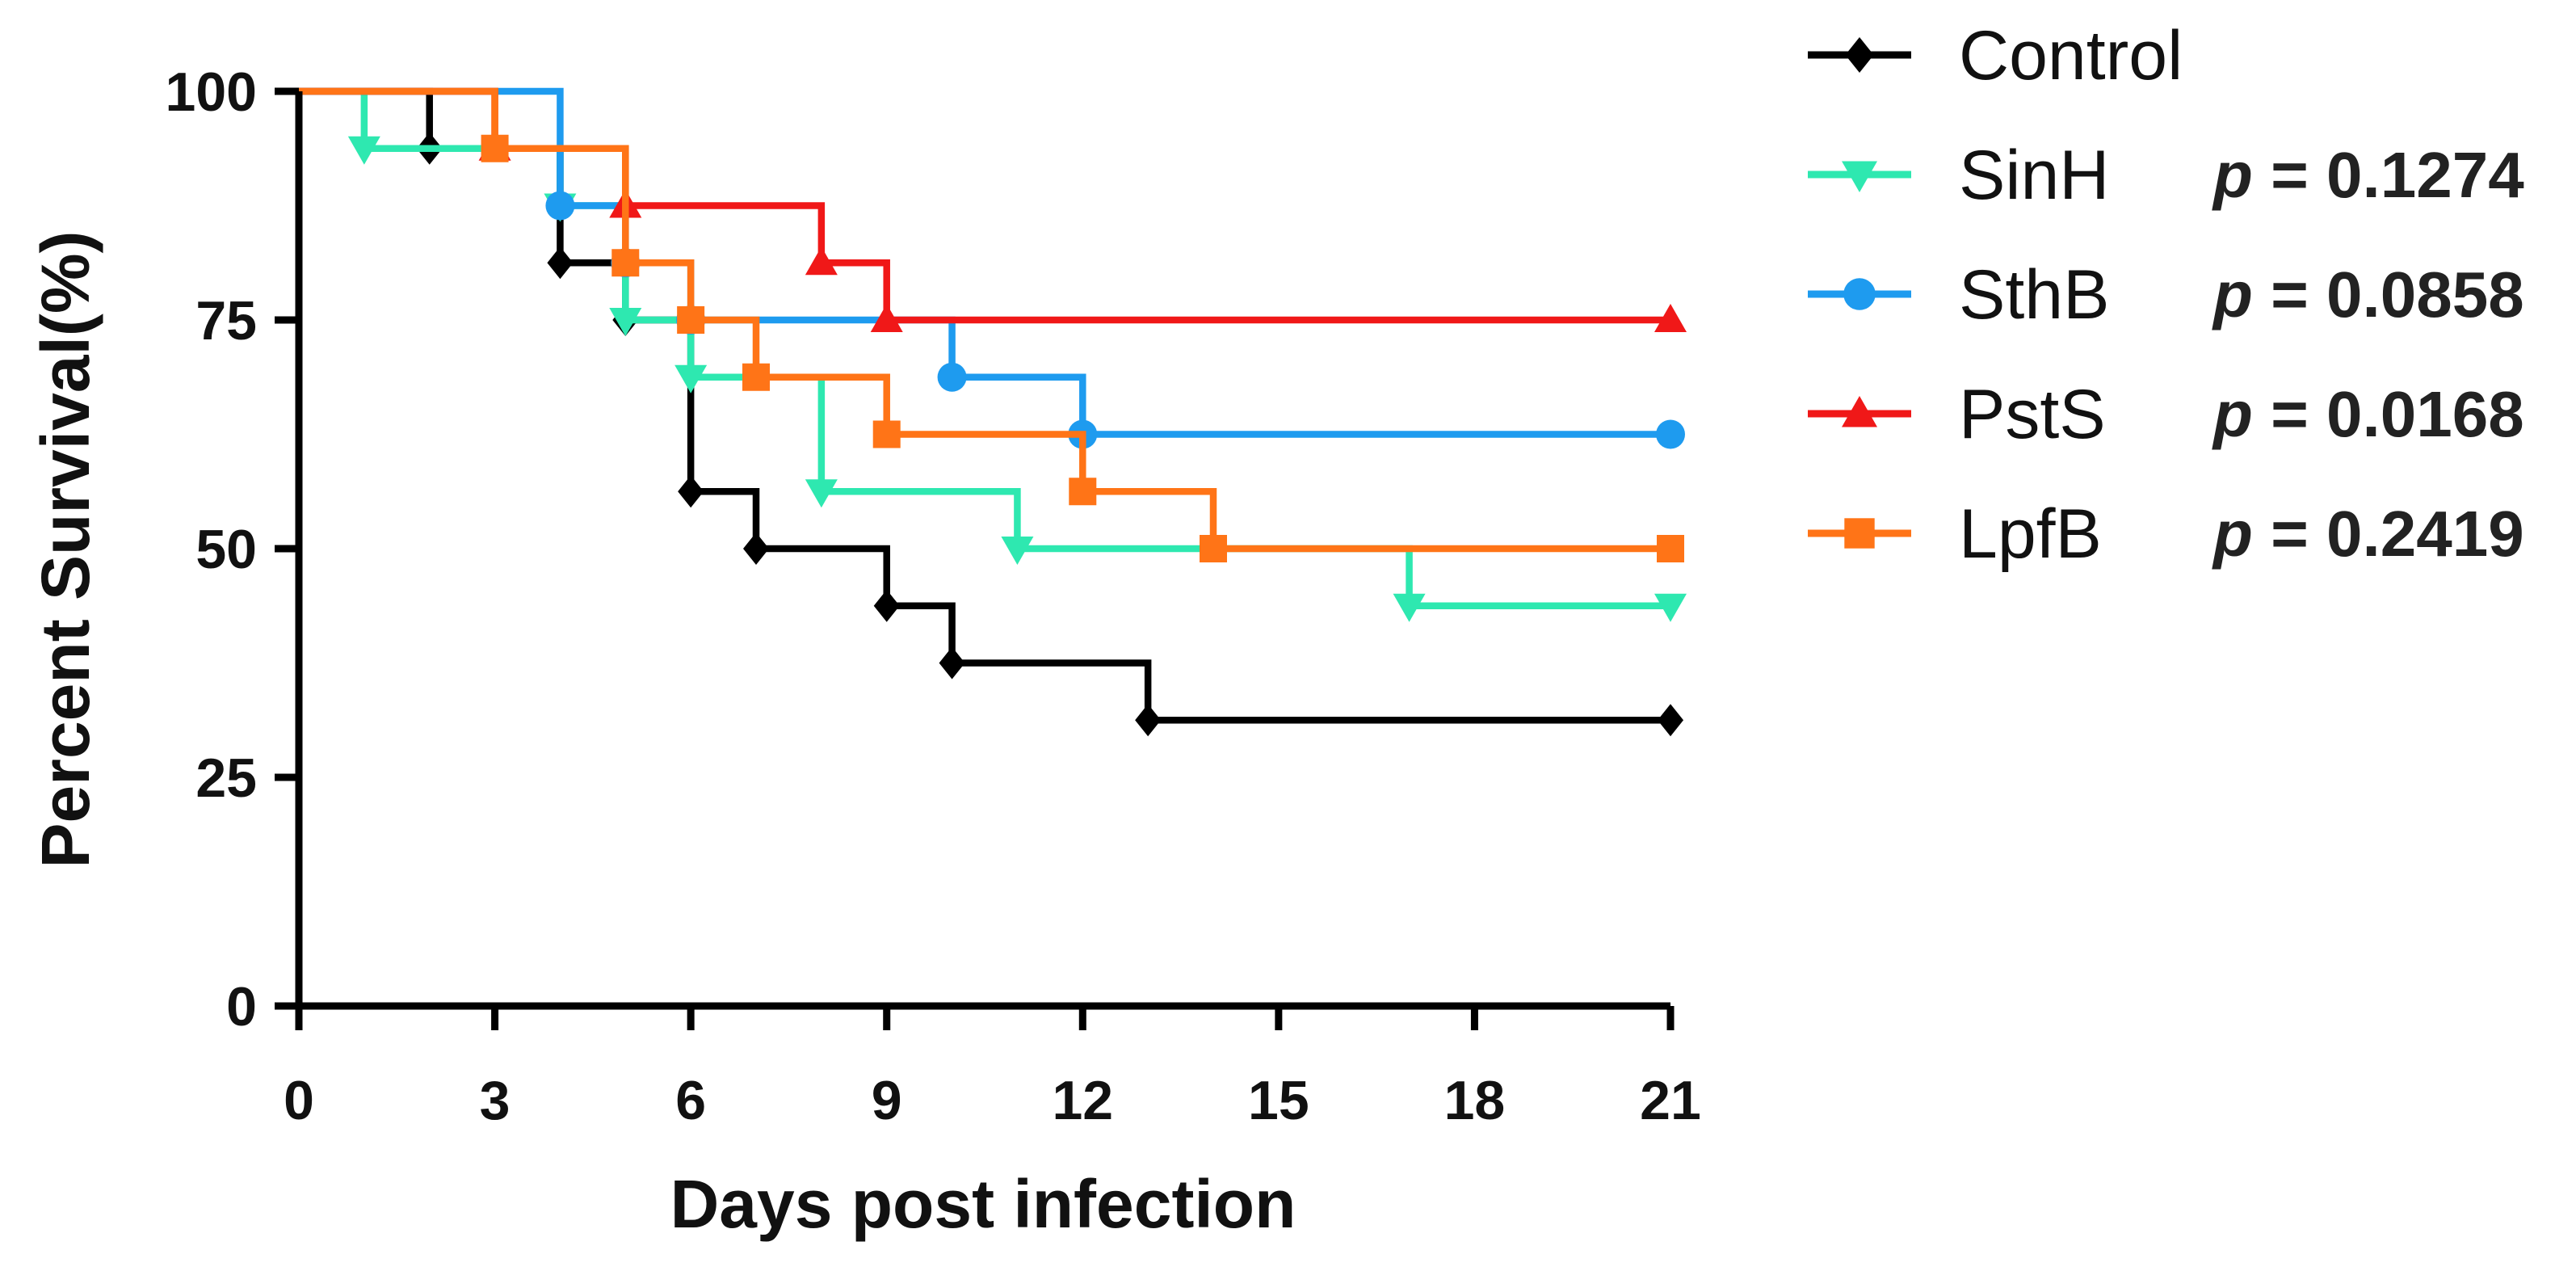 The width and height of the screenshot is (2576, 1267). Describe the element at coordinates (1860, 533) in the screenshot. I see `legend-marker-lpfb` at that location.